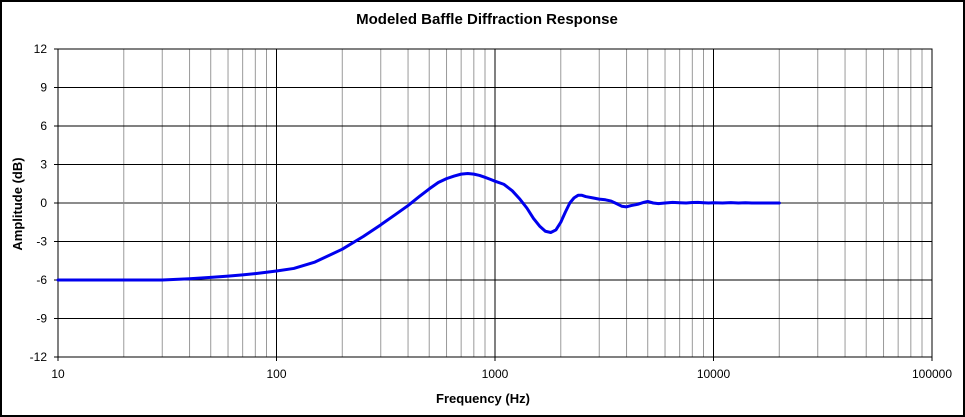  Describe the element at coordinates (483, 398) in the screenshot. I see `x-axis-label: Frequency (Hz)` at that location.